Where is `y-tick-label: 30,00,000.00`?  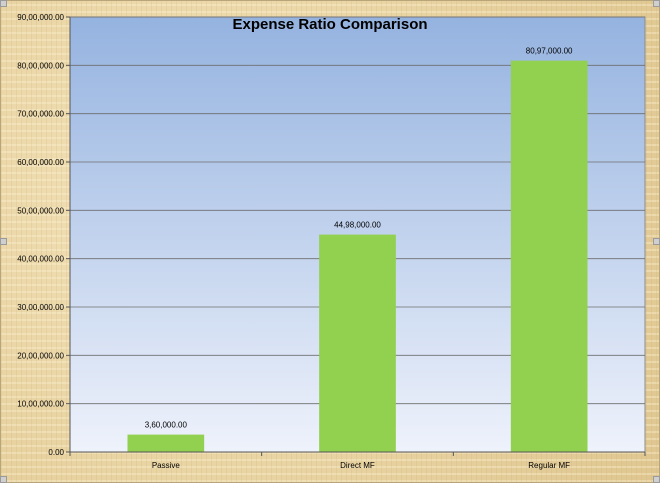 y-tick-label: 30,00,000.00 is located at coordinates (40, 307).